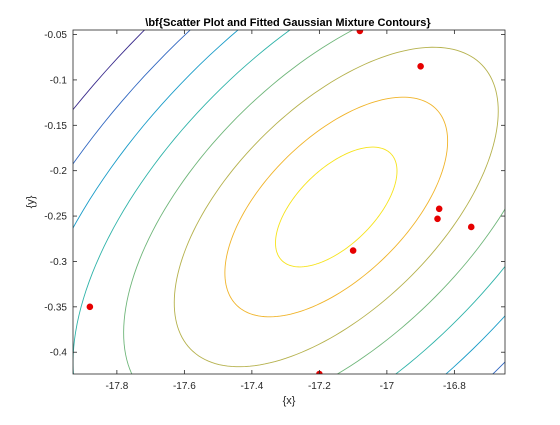 Image resolution: width=560 pixels, height=425 pixels. Describe the element at coordinates (59, 353) in the screenshot. I see `y-tick-label: -0.4` at that location.